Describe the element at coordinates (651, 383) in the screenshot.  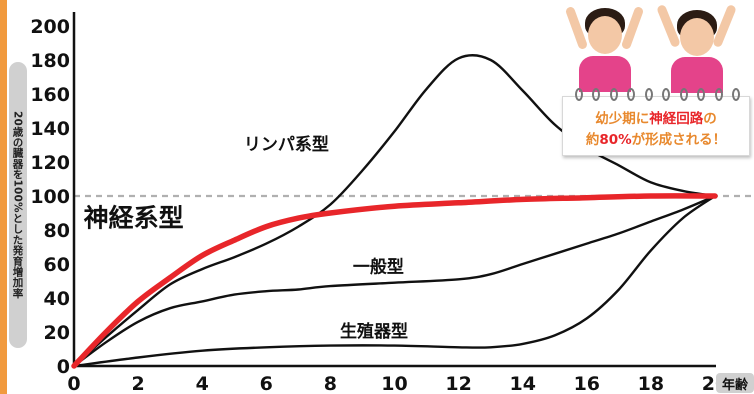
I see `x-tick-label: 18` at that location.